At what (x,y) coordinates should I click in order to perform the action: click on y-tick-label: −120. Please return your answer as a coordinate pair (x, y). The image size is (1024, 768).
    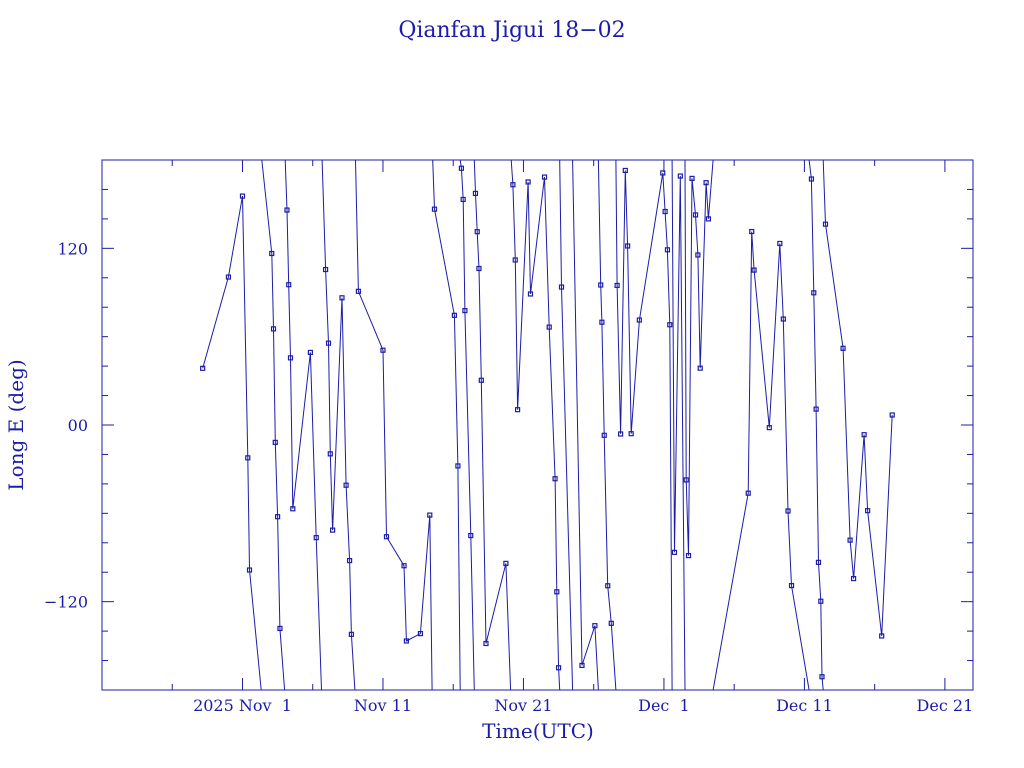
    Looking at the image, I should click on (66, 602).